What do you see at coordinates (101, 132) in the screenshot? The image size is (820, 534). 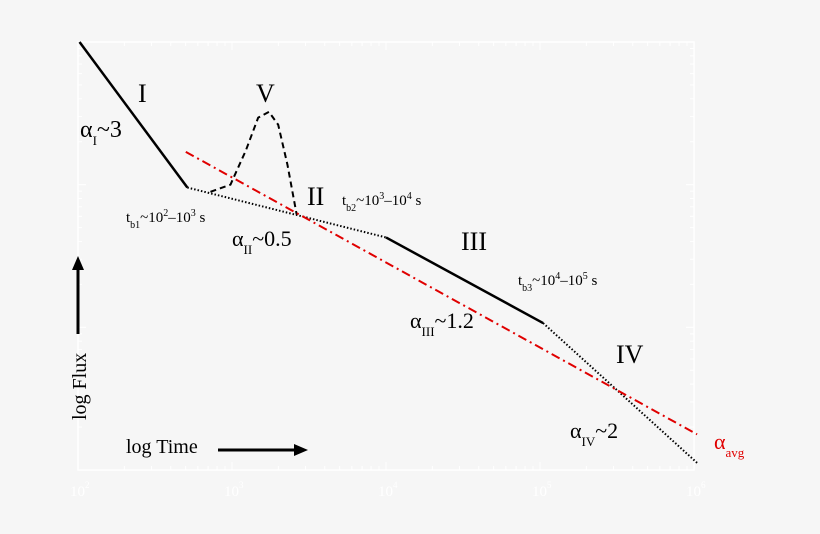 I see `alpha-I-label: αI~3` at bounding box center [101, 132].